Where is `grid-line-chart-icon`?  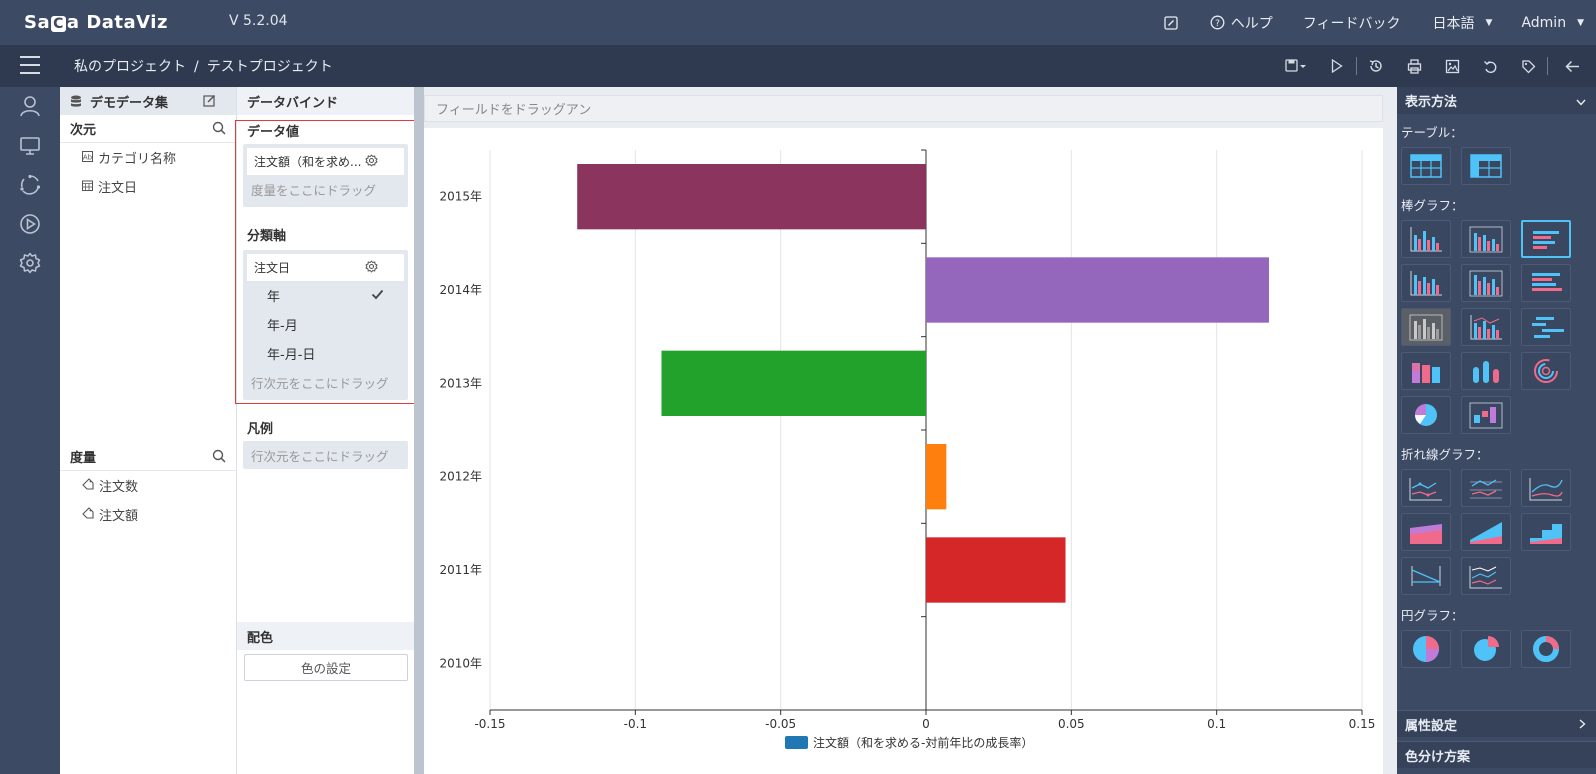
grid-line-chart-icon is located at coordinates (1486, 488).